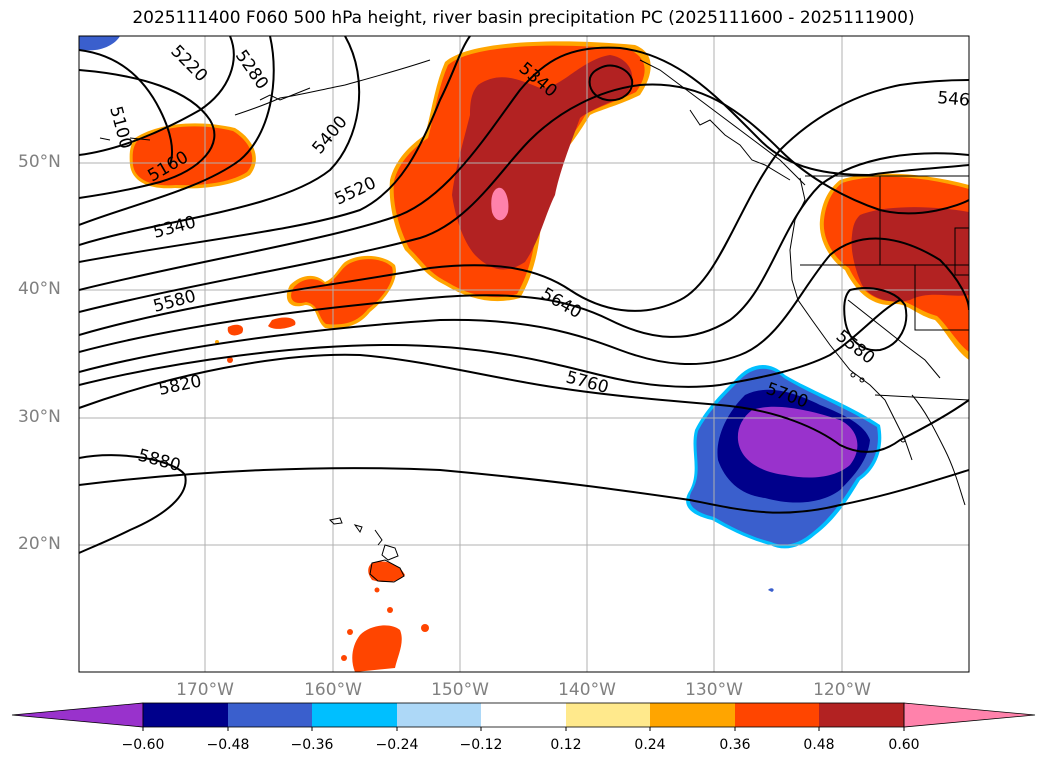  I want to click on colorbar-tick-label: 0.24, so click(650, 745).